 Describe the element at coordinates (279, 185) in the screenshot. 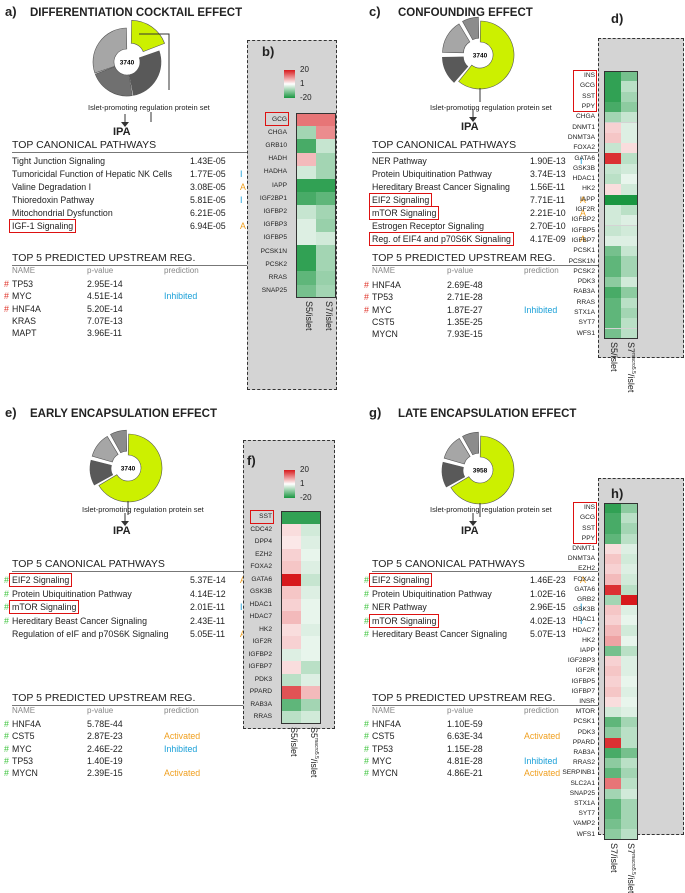

I see `gene-label: IAPP` at that location.